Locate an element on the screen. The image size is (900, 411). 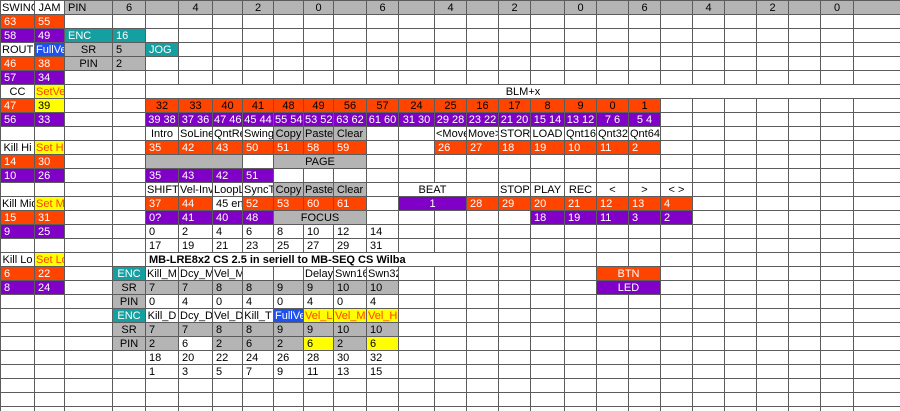
cell: 7 6 is located at coordinates (612, 119).